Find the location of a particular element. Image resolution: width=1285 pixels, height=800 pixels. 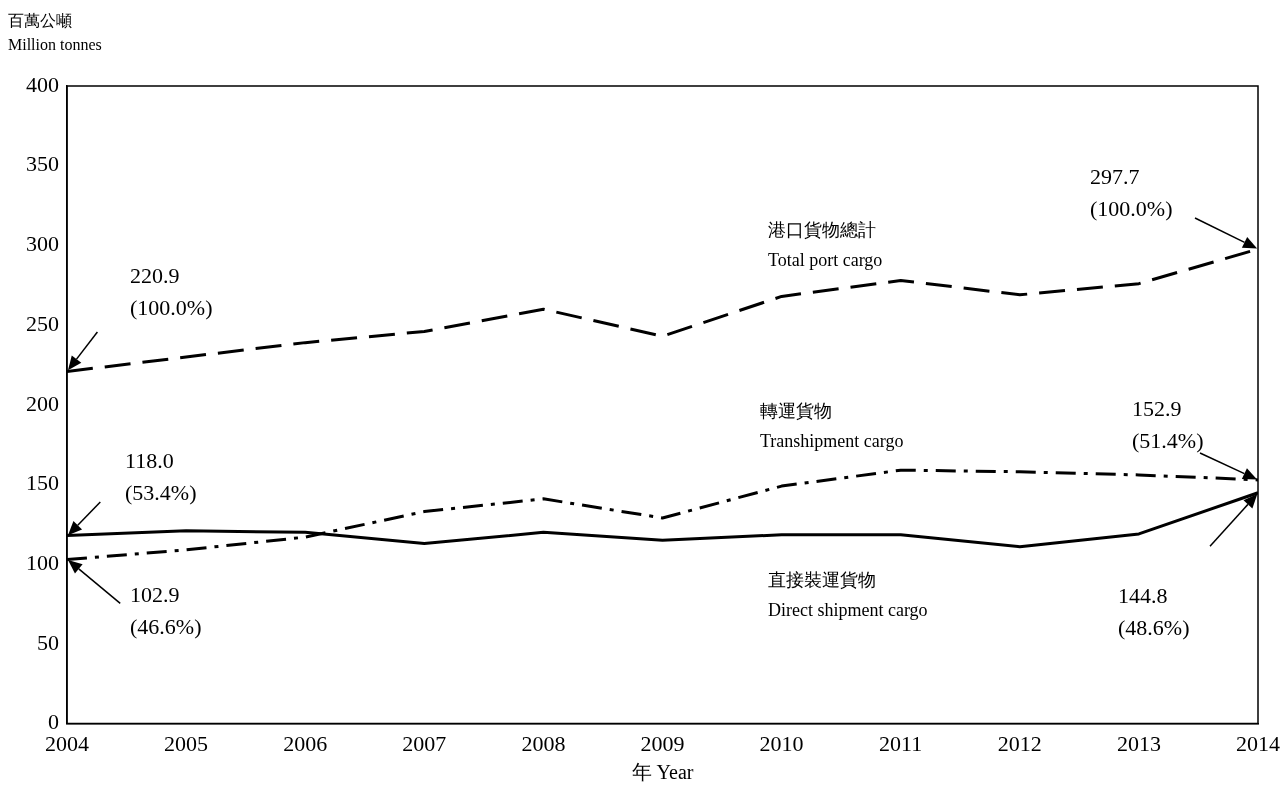

series-label: 直接裝運貨物 Direct shipment cargo is located at coordinates (848, 594).